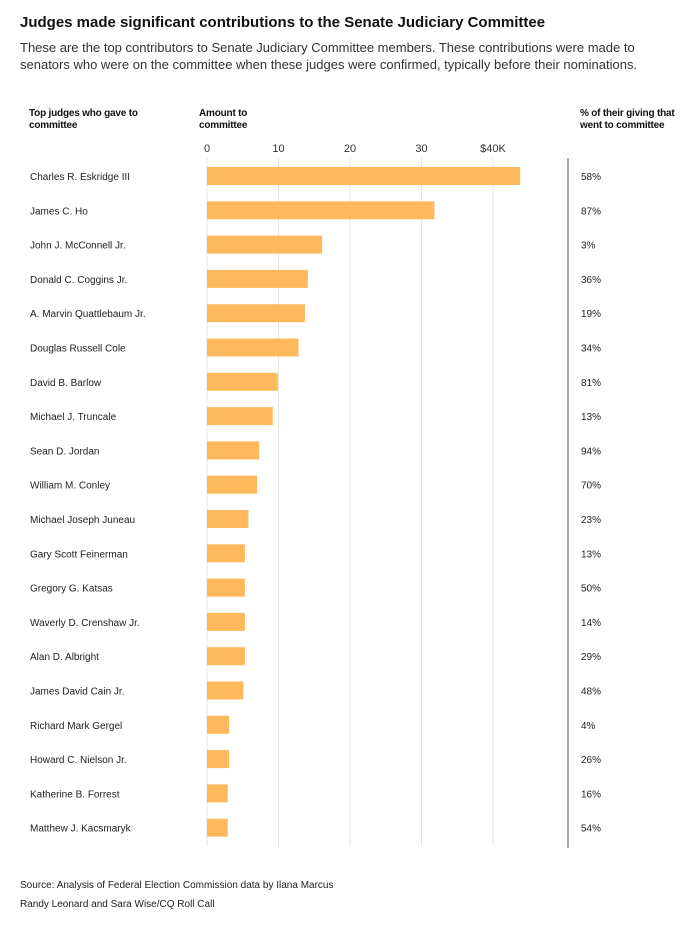 This screenshot has width=682, height=932. I want to click on category-label: A. Marvin Quattlebaum Jr., so click(88, 314).